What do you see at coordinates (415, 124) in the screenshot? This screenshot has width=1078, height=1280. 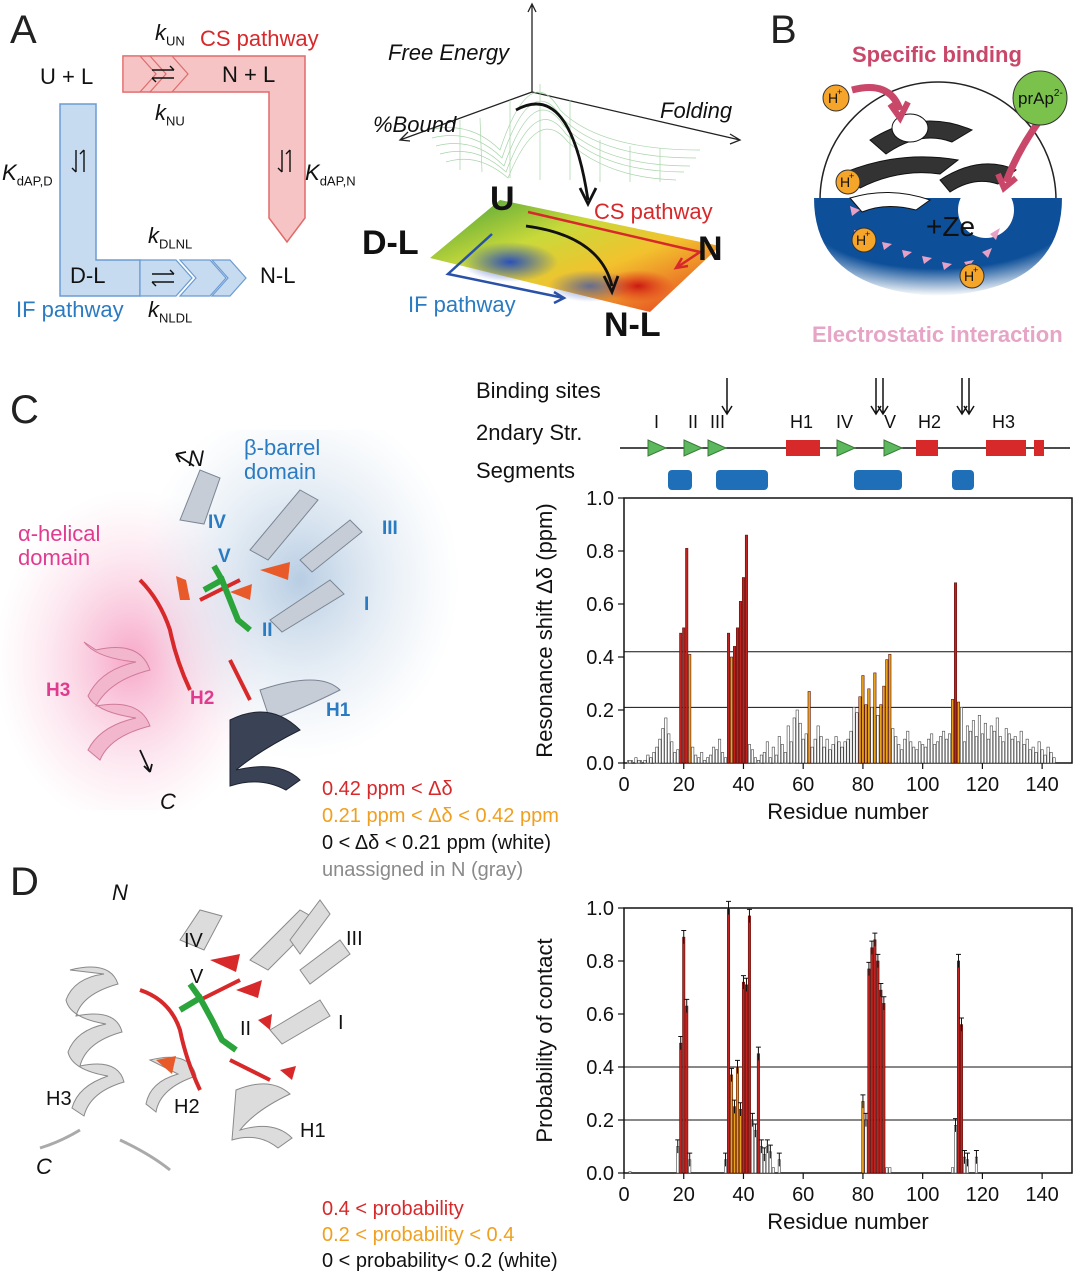 I see `axis-percent-bound: %Bound` at bounding box center [415, 124].